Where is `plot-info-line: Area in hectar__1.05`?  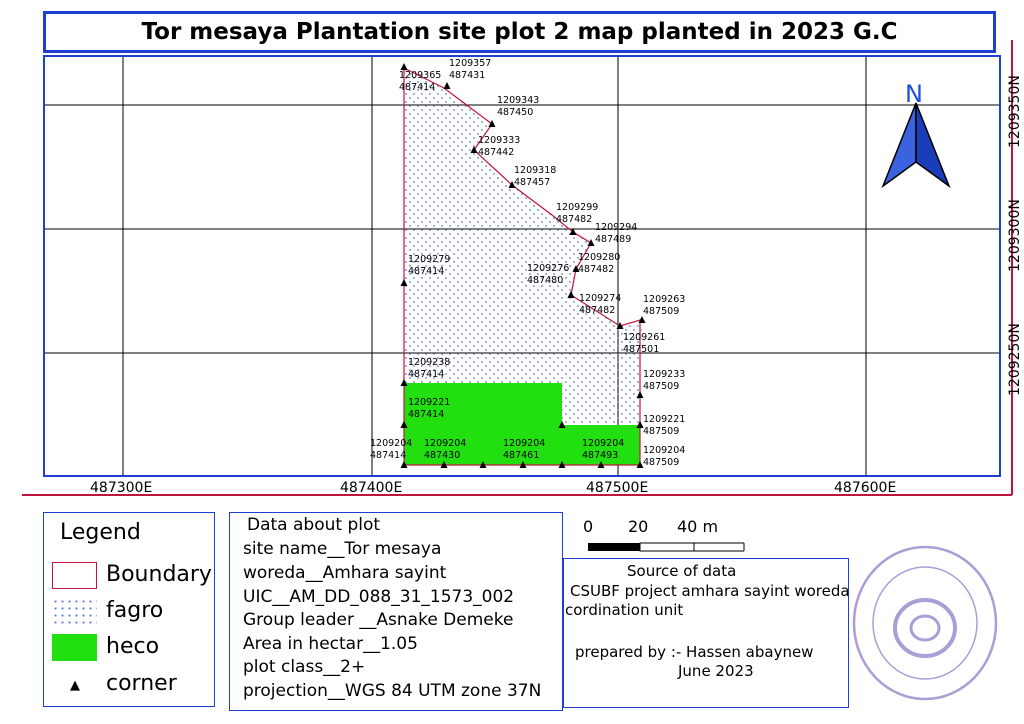 plot-info-line: Area in hectar__1.05 is located at coordinates (330, 644).